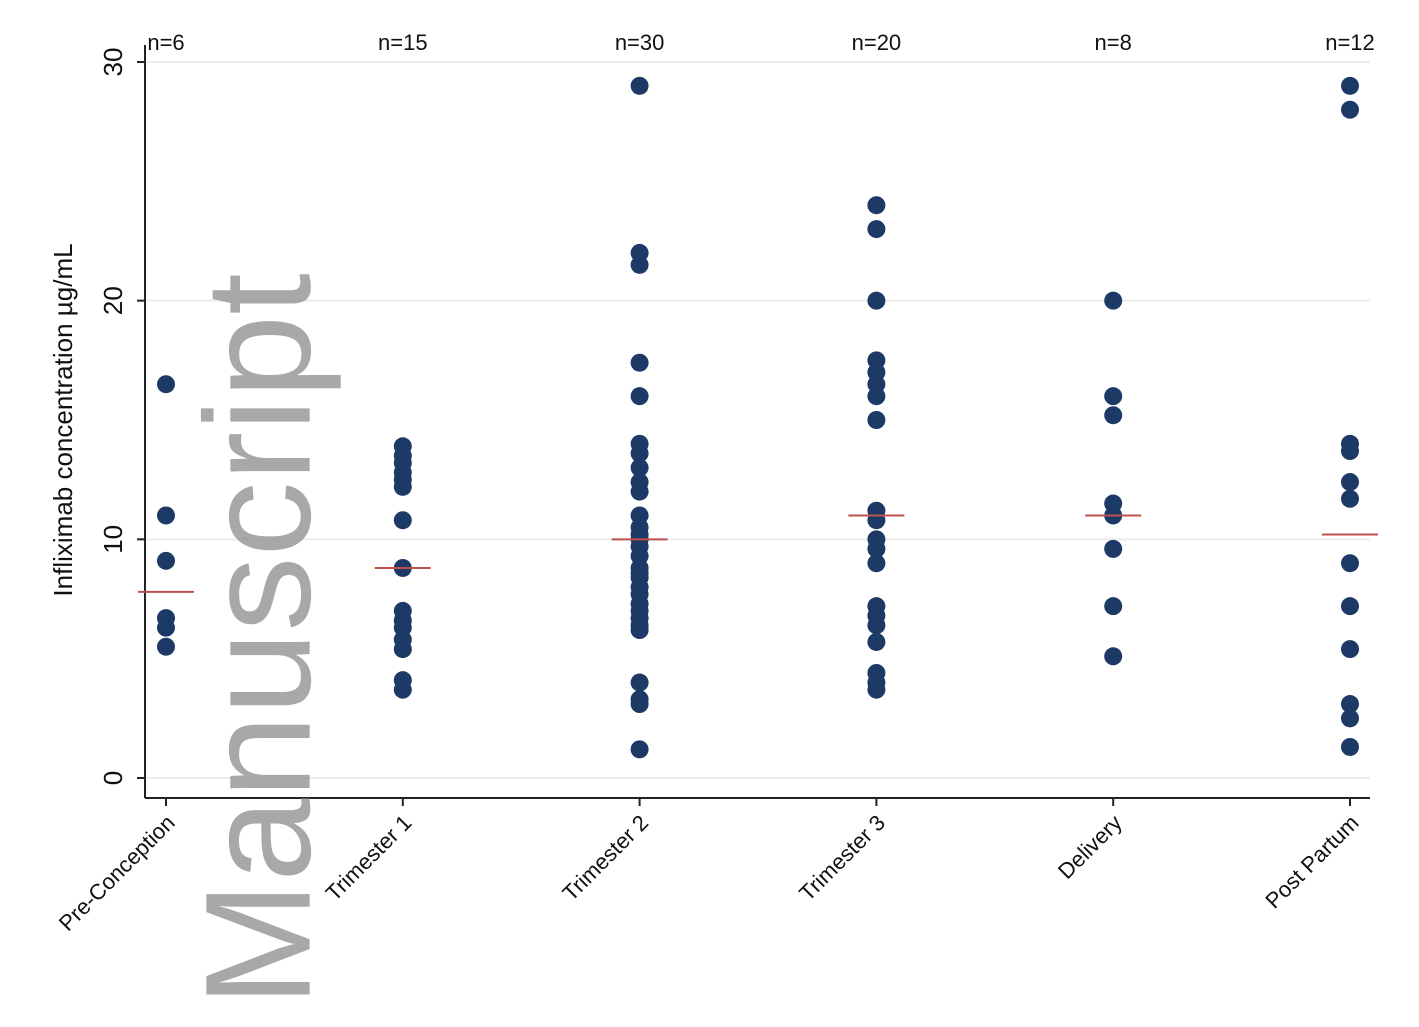  I want to click on y-axis-label: Infliximab concentration µg/mL, so click(63, 419).